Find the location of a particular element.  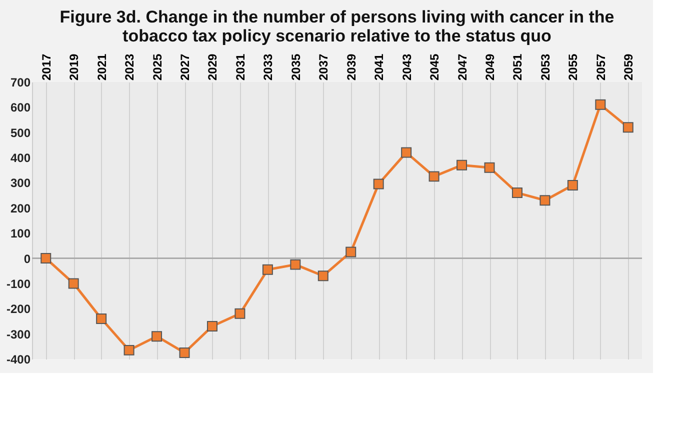

x-tick-label: 2043 is located at coordinates (407, 66).